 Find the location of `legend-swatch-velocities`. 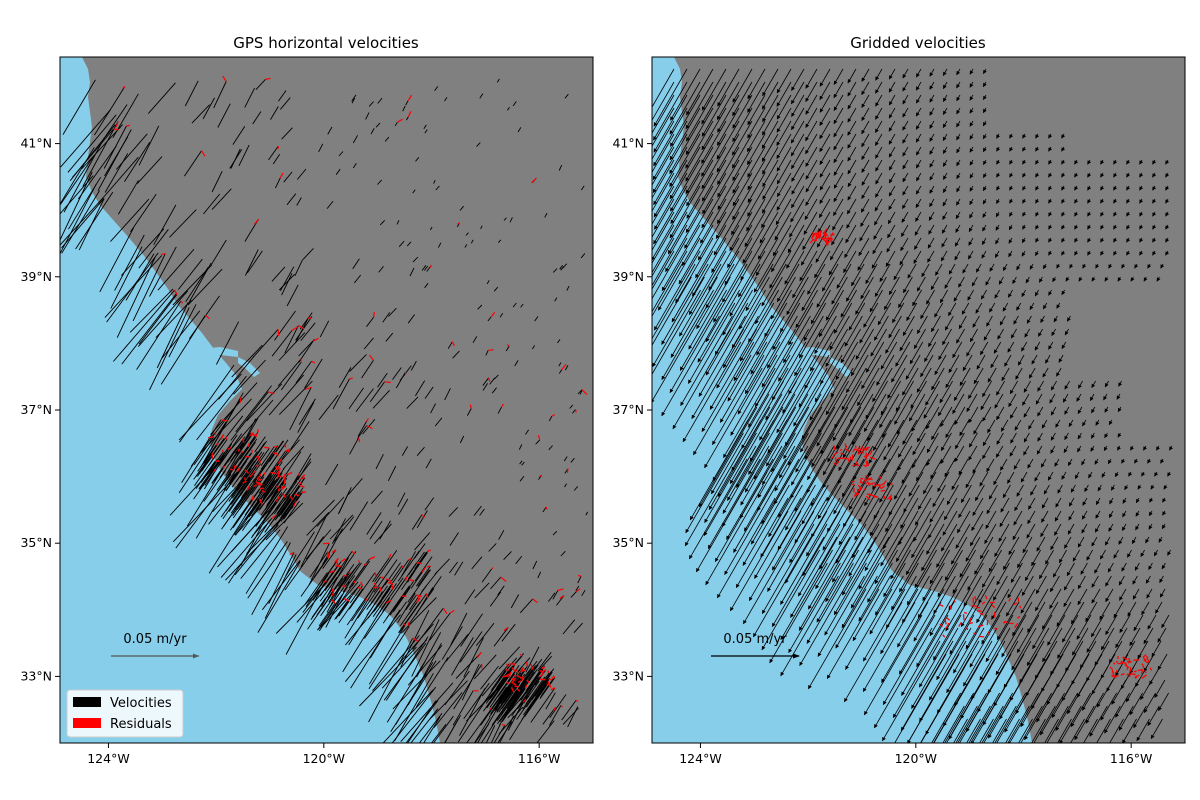

legend-swatch-velocities is located at coordinates (87, 702).